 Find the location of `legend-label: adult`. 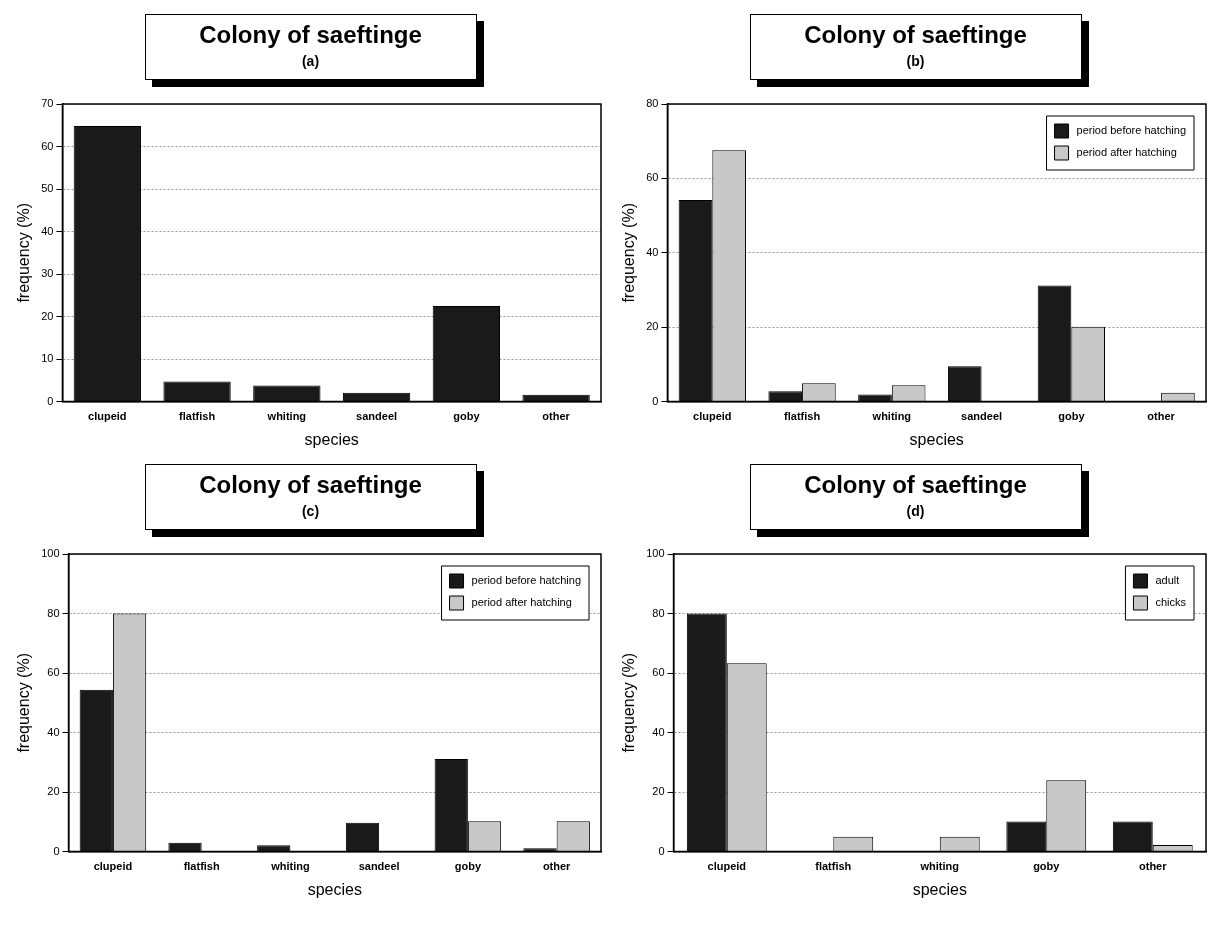

legend-label: adult is located at coordinates (1166, 580).